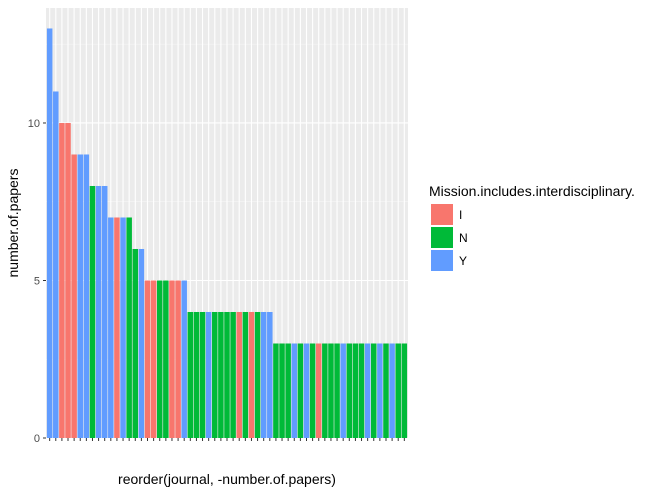 This screenshot has height=492, width=660. Describe the element at coordinates (460, 215) in the screenshot. I see `legend-label: I` at that location.